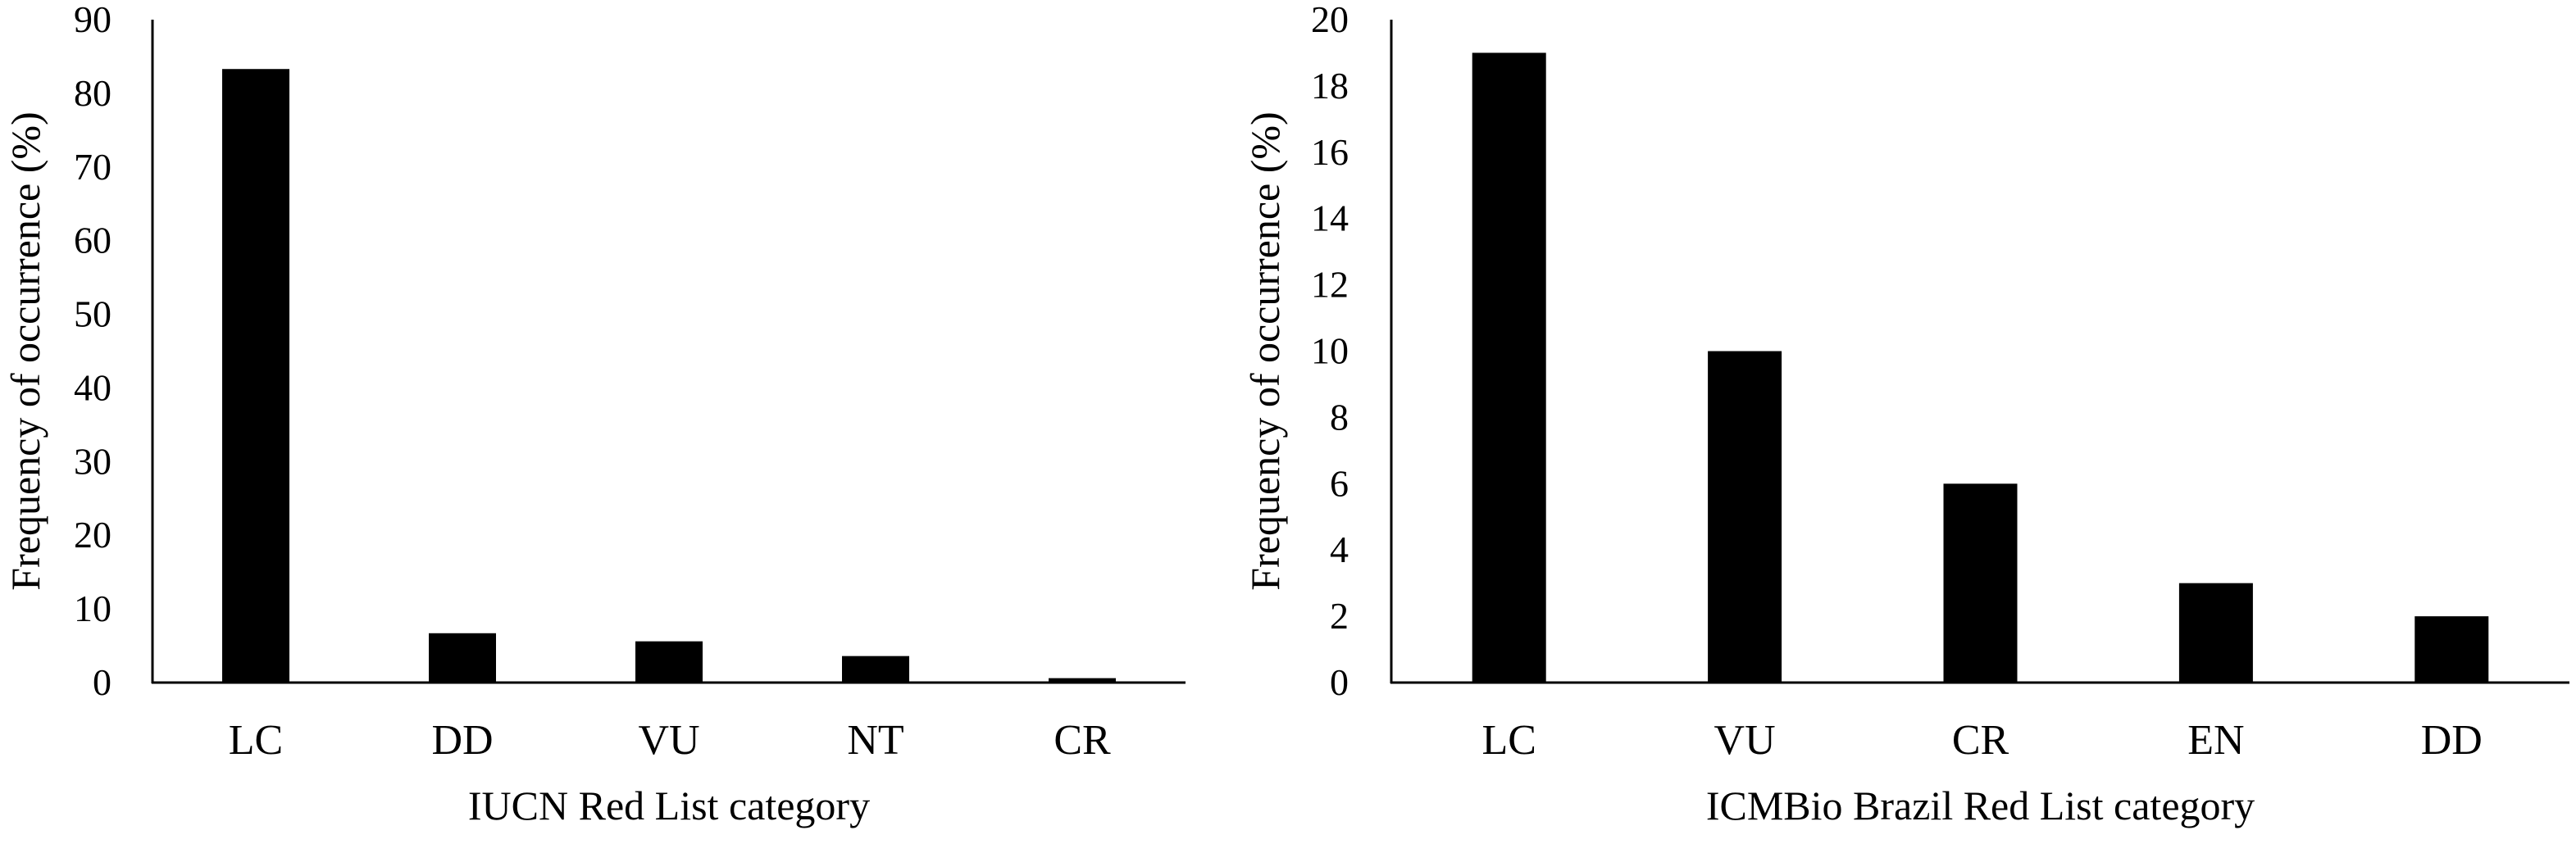 The image size is (2576, 844). Describe the element at coordinates (93, 167) in the screenshot. I see `y-tick-label: 70` at that location.